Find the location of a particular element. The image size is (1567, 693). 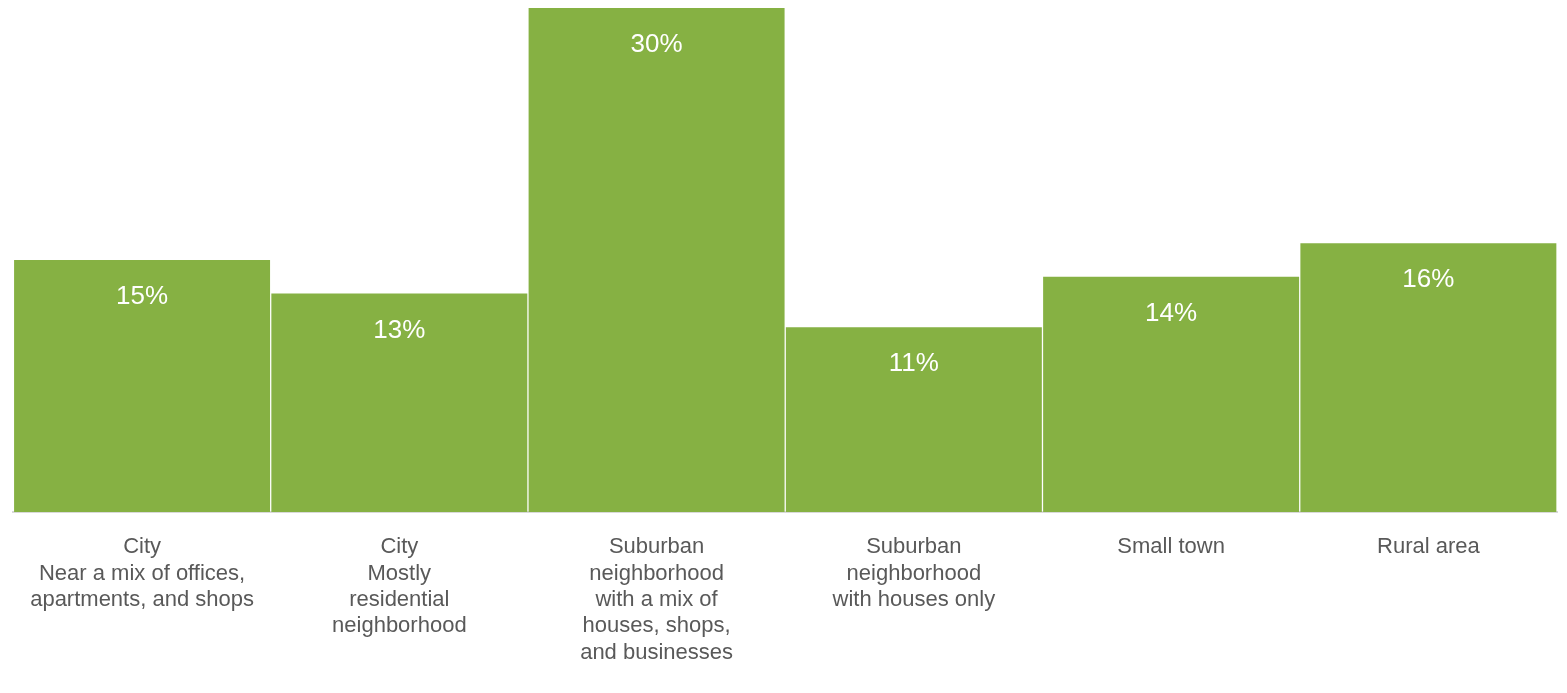

data-label: 16% is located at coordinates (1428, 278).